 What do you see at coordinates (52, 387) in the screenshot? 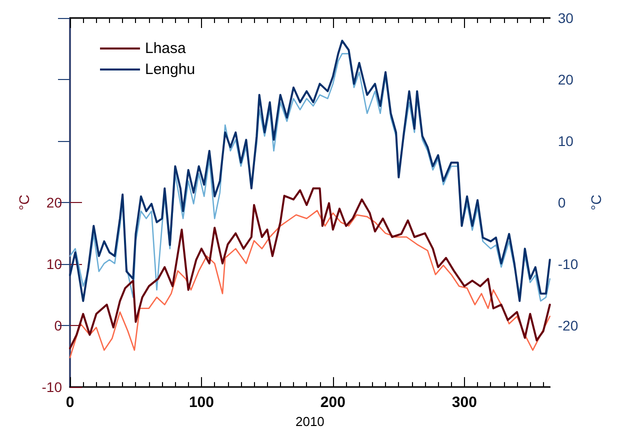
I see `y-tick-label: -10` at bounding box center [52, 387].